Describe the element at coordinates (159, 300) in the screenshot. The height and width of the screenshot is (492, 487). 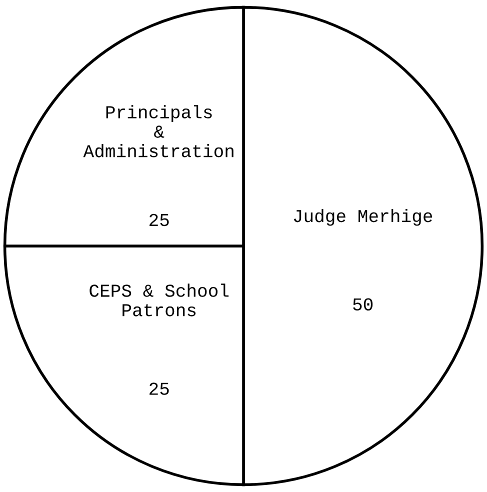
I see `slice-label: CEPS & School Patrons` at that location.